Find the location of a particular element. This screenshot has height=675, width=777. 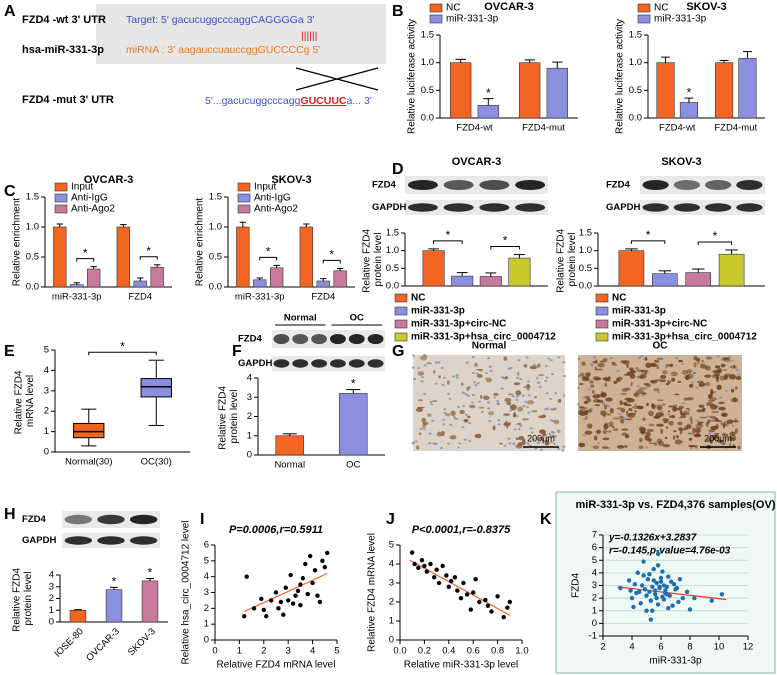

y-axis-label: Relative FZD4 protein level is located at coordinates (372, 259).